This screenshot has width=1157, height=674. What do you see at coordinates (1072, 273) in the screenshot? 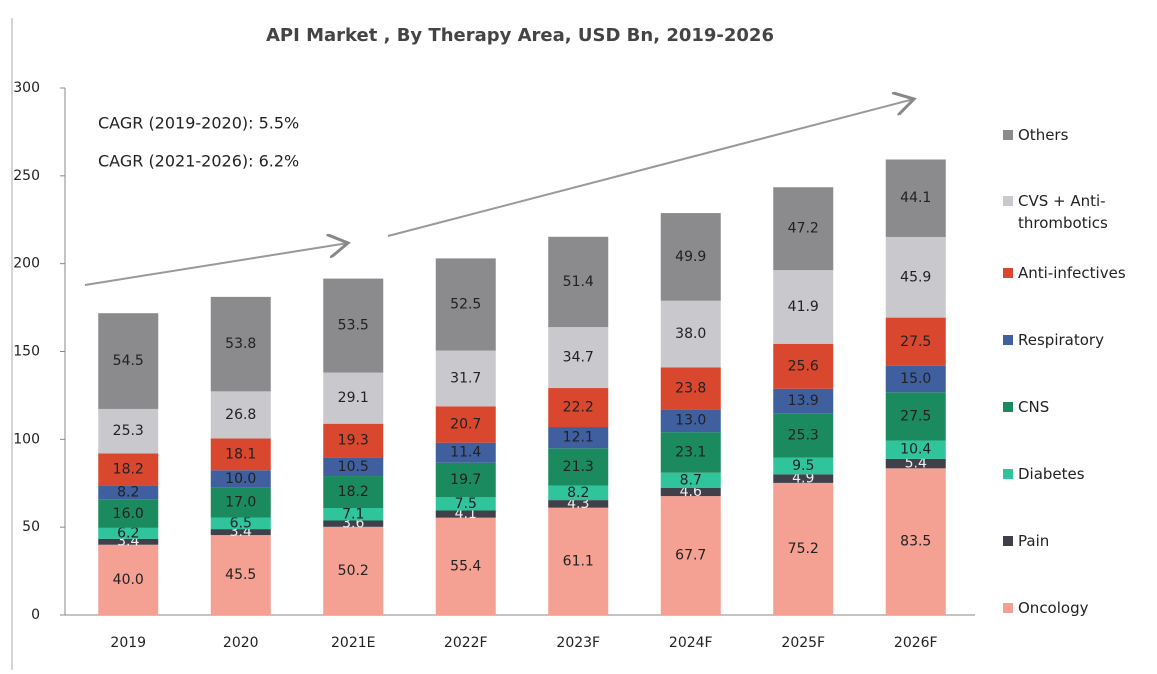
I see `legend-label: Anti-infectives` at bounding box center [1072, 273].